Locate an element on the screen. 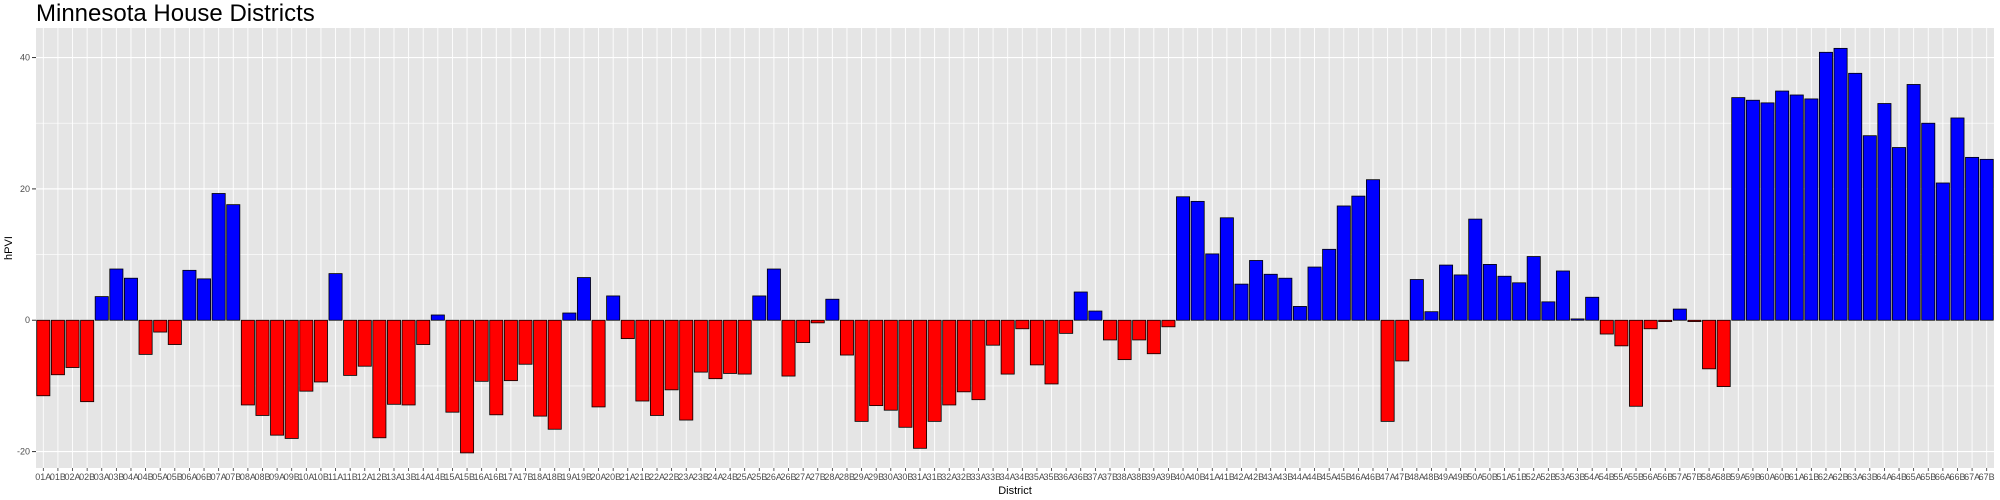 The width and height of the screenshot is (2000, 500). x-tick-label: 63B is located at coordinates (1870, 477).